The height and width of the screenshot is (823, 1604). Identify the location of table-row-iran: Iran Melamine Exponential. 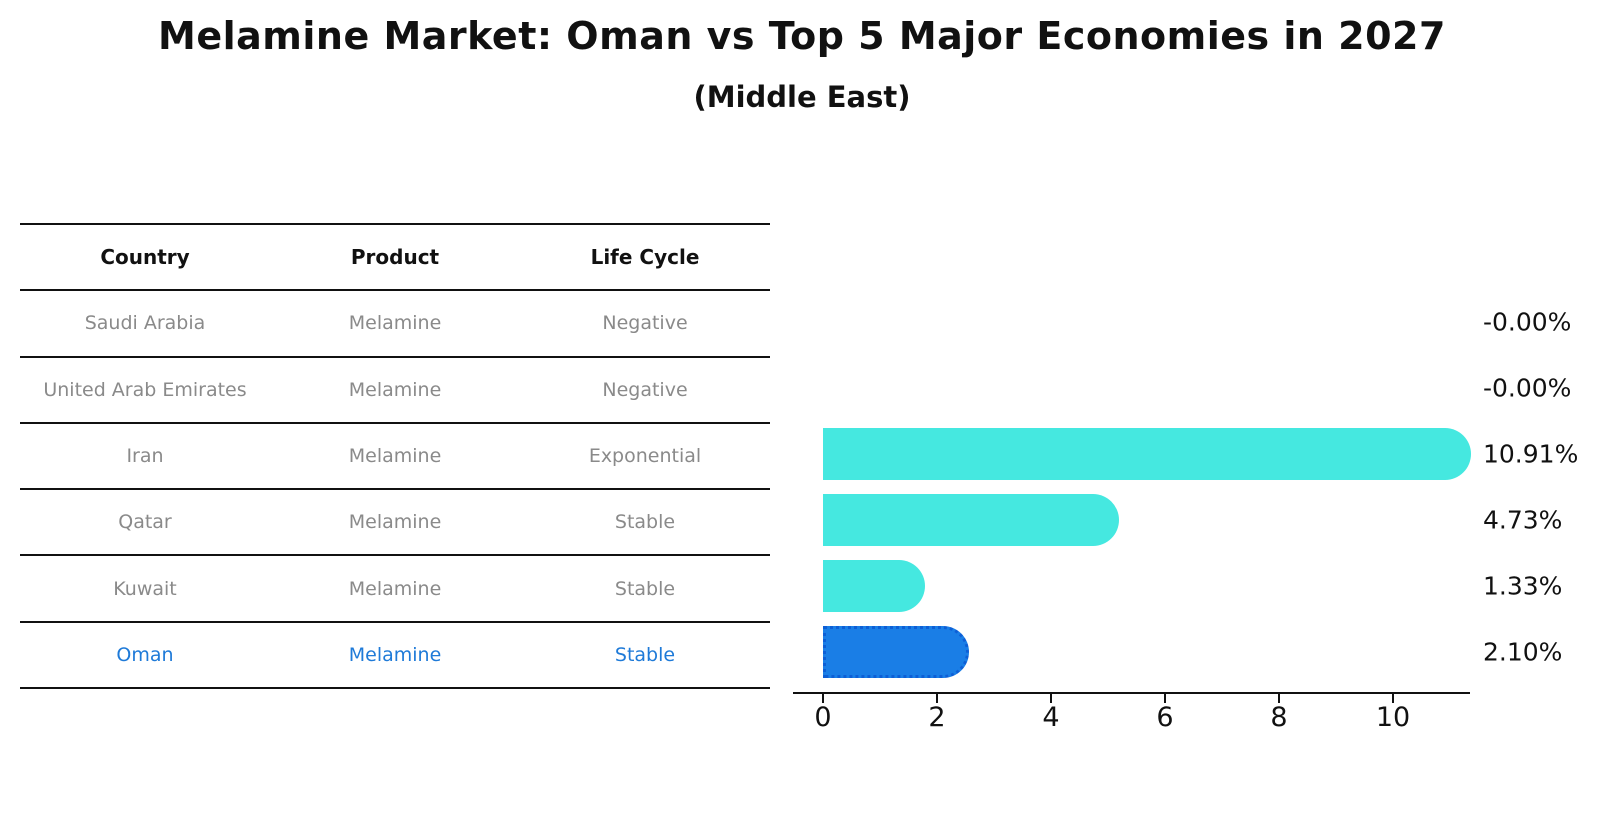
(395, 457).